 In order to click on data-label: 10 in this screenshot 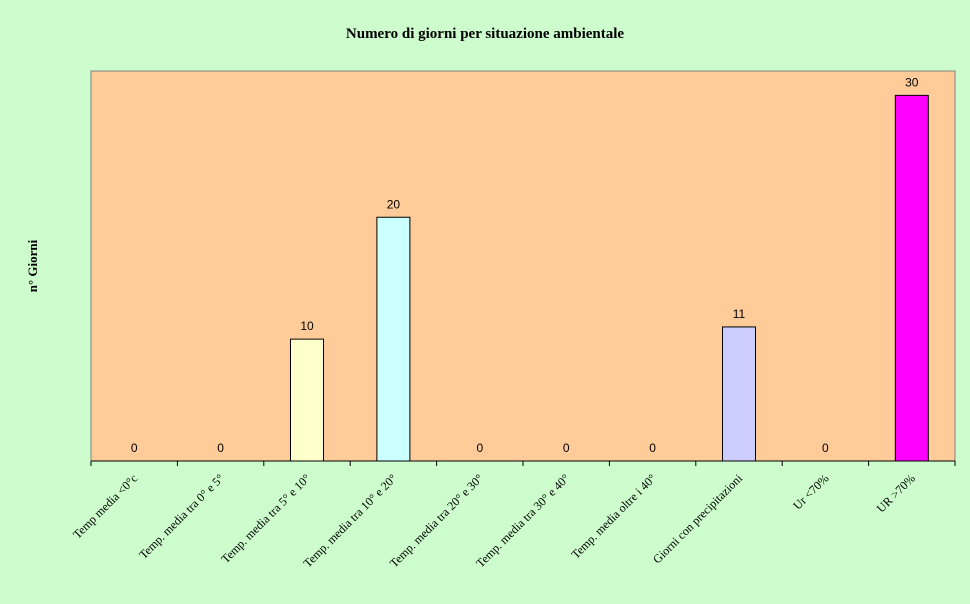, I will do `click(307, 326)`.